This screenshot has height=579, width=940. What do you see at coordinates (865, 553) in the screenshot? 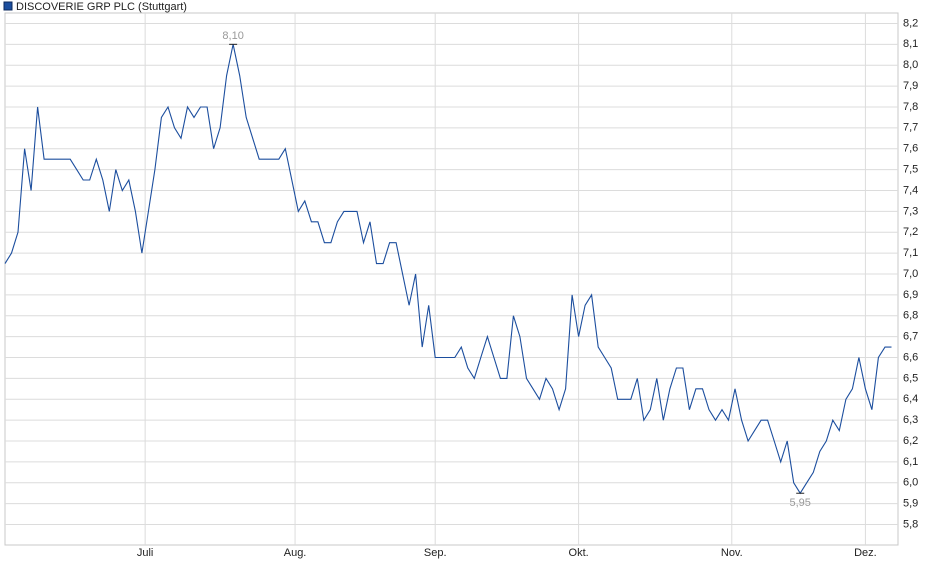
I see `x-tick-label: Dez.` at bounding box center [865, 553].